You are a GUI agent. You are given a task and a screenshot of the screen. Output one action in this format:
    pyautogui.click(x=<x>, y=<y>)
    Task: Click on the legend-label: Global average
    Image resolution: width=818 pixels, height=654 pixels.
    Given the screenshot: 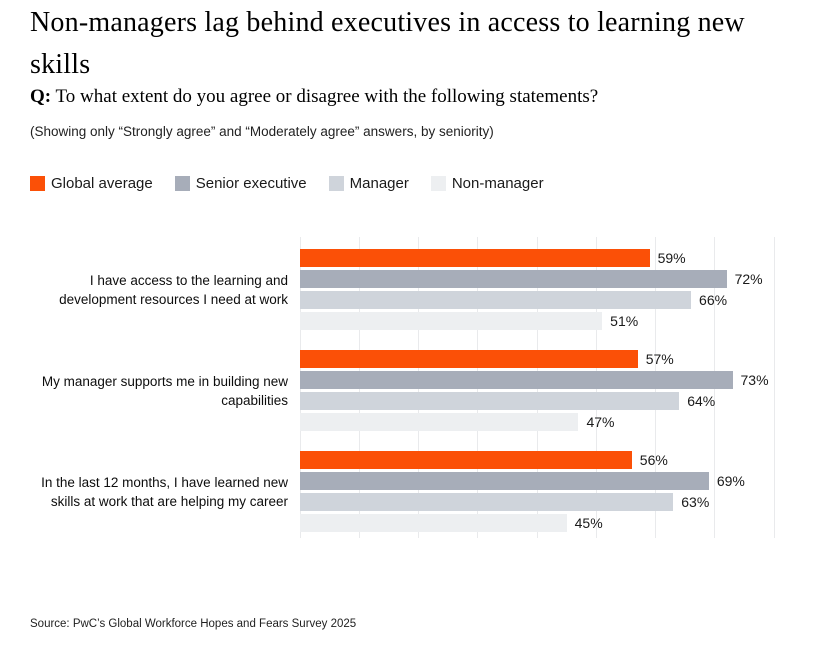 What is the action you would take?
    pyautogui.click(x=102, y=183)
    